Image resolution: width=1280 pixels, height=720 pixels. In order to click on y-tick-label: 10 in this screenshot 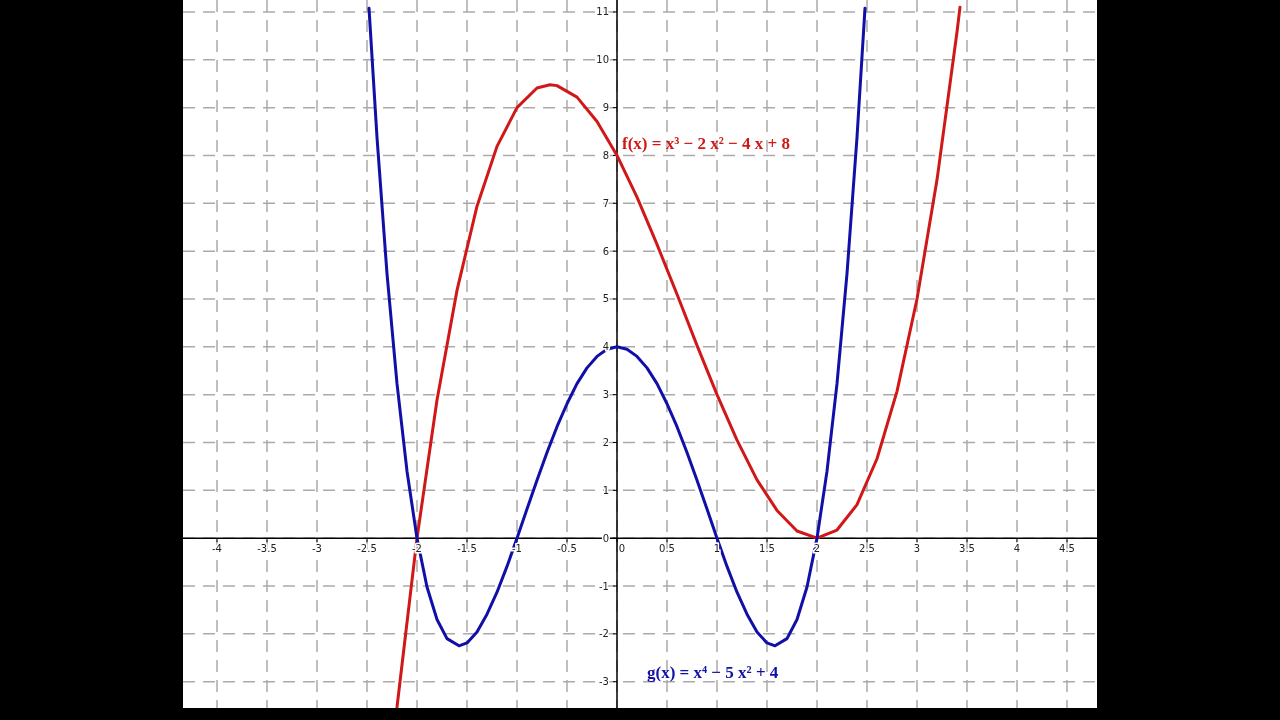, I will do `click(602, 60)`.